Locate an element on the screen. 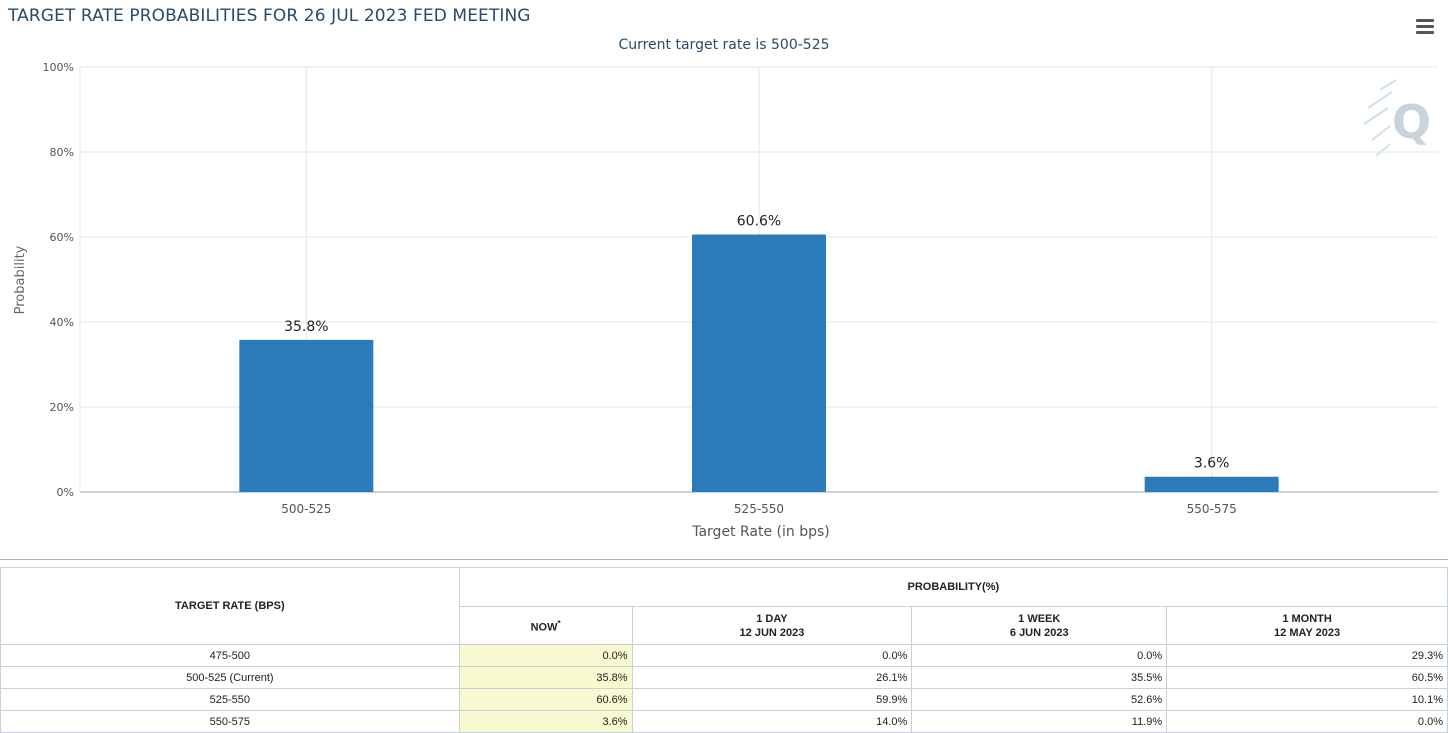  rate-cell: 500-525 (Current) is located at coordinates (230, 677).